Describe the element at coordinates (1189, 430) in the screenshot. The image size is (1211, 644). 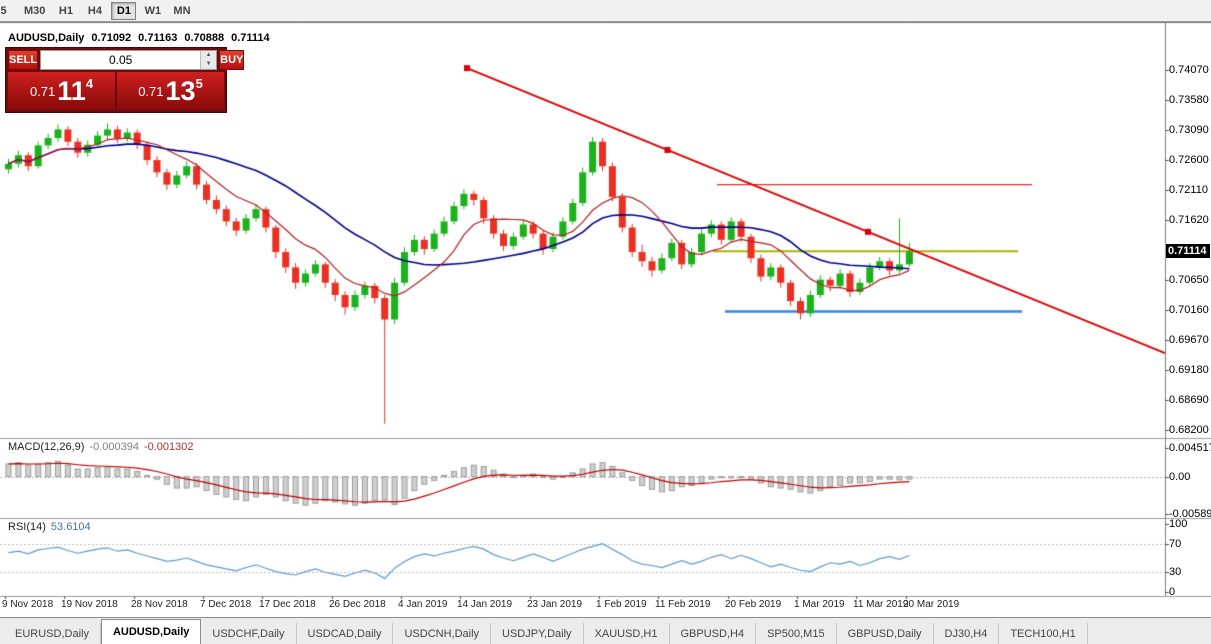
I see `price-axis-label: 0.68200` at that location.